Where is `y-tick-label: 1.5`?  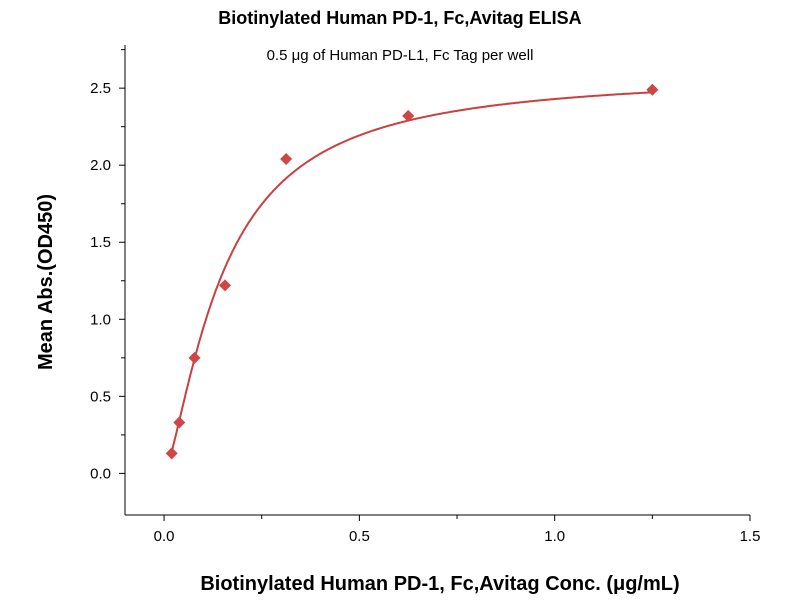
y-tick-label: 1.5 is located at coordinates (100, 242).